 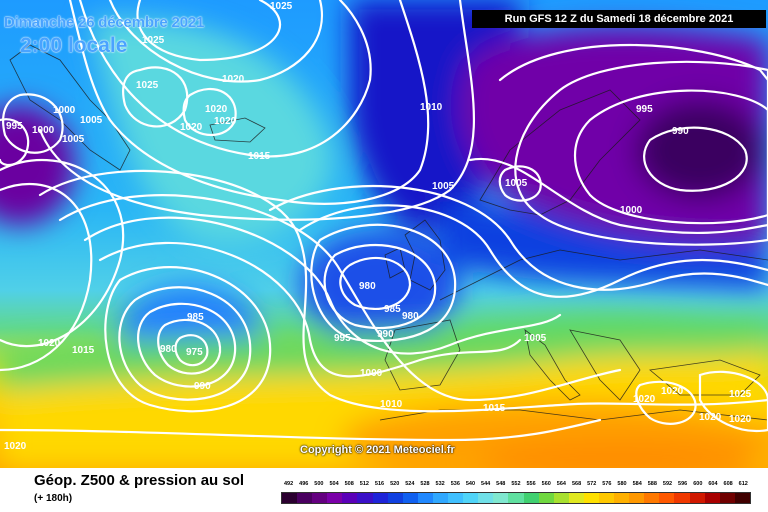 What do you see at coordinates (743, 484) in the screenshot?
I see `legend-tick: 612` at bounding box center [743, 484].